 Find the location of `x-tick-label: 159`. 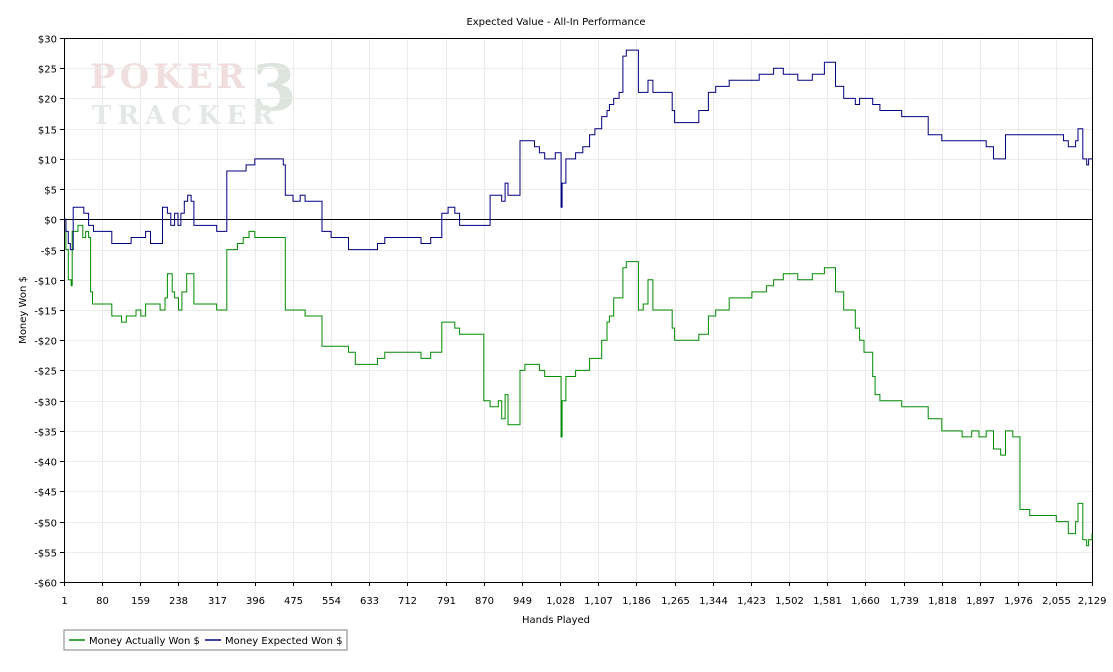

x-tick-label: 159 is located at coordinates (140, 601).